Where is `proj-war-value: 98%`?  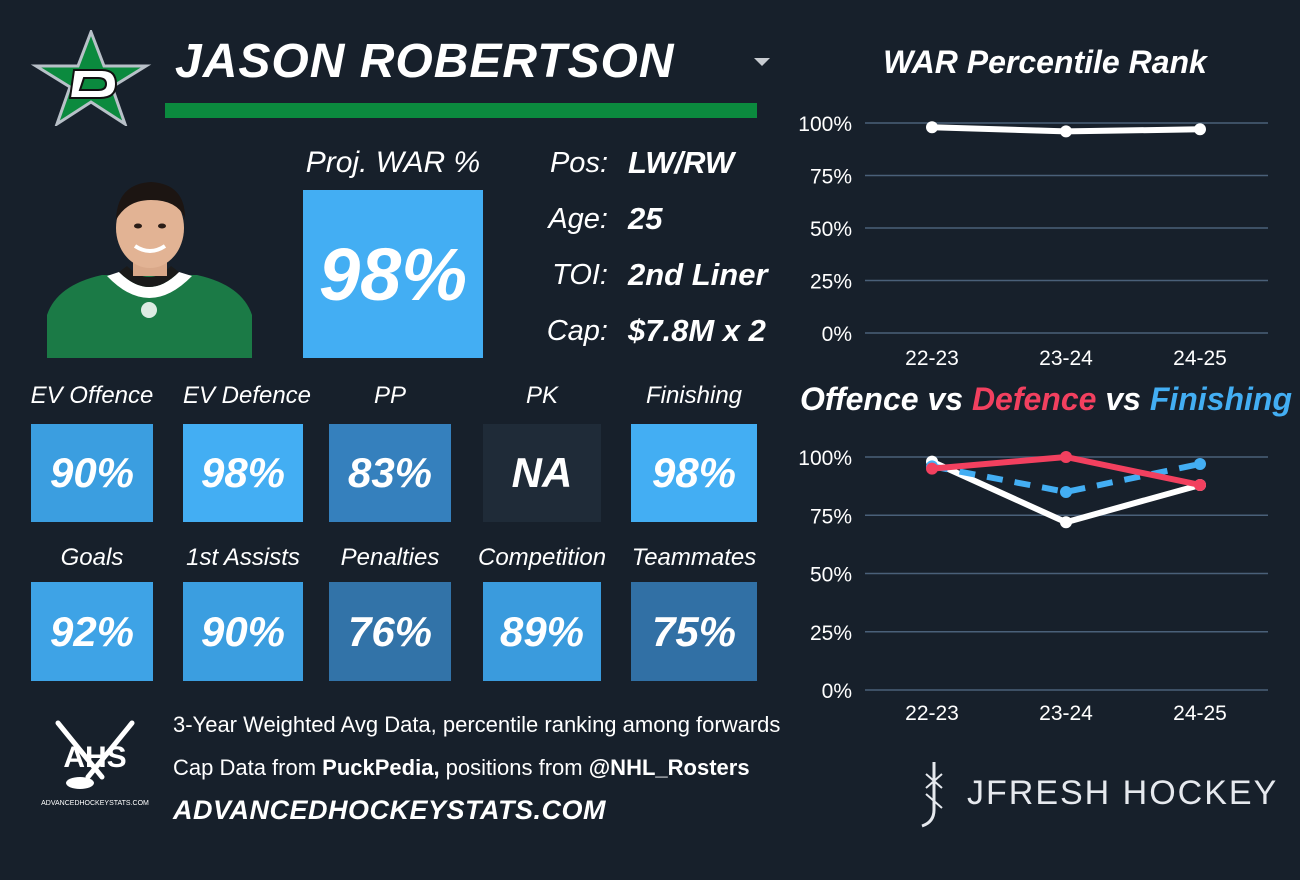 proj-war-value: 98% is located at coordinates (393, 274).